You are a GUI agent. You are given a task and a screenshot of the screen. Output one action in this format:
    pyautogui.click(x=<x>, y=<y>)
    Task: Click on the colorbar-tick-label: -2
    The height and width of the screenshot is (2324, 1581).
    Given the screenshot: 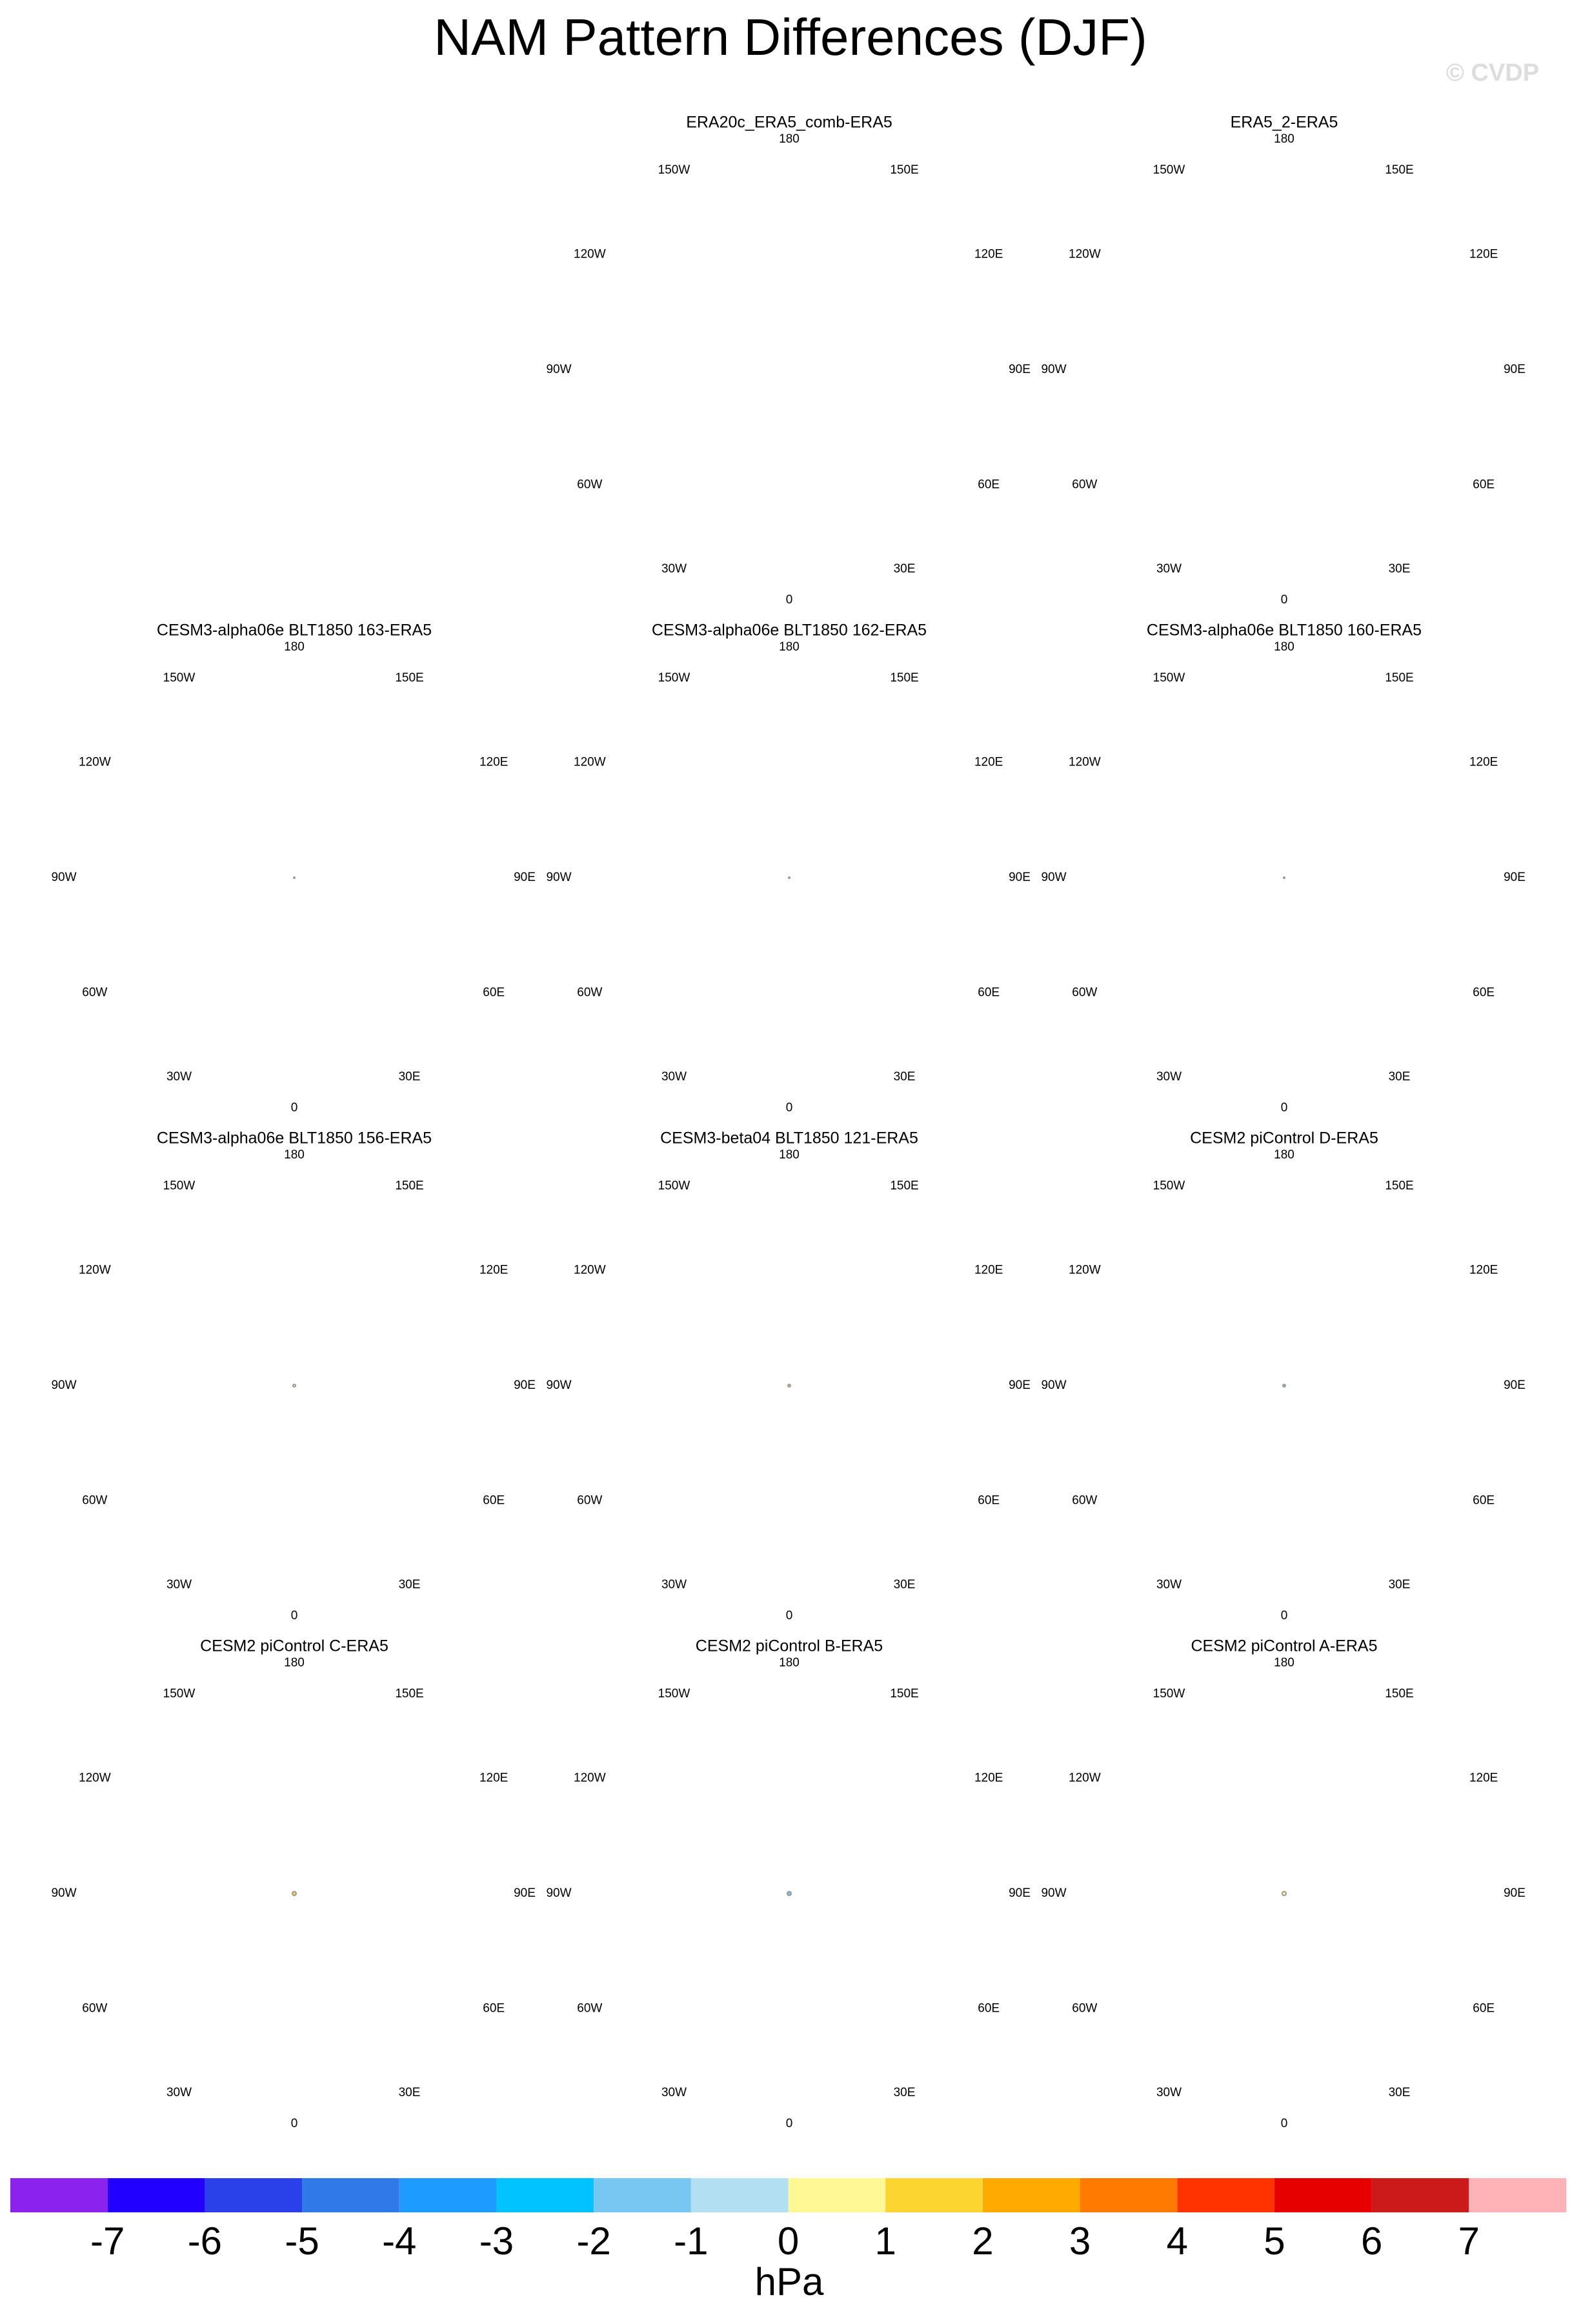 What is the action you would take?
    pyautogui.click(x=593, y=2241)
    